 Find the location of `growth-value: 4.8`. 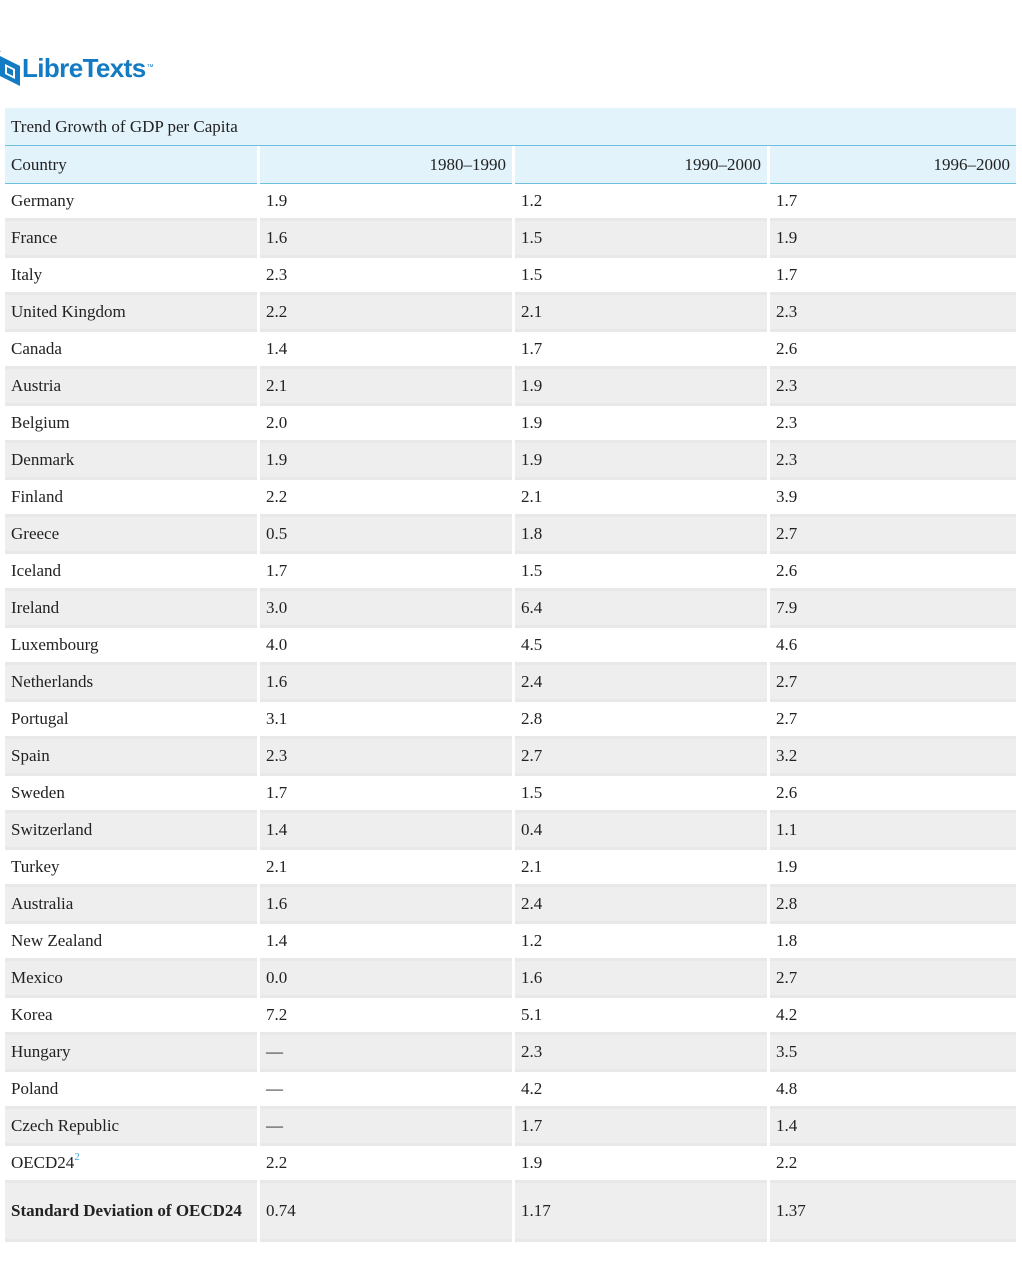

growth-value: 4.8 is located at coordinates (787, 1088).